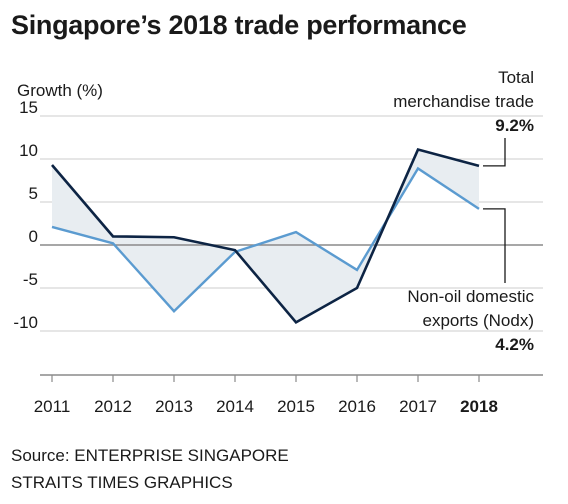  I want to click on leader-line-total, so click(494, 152).